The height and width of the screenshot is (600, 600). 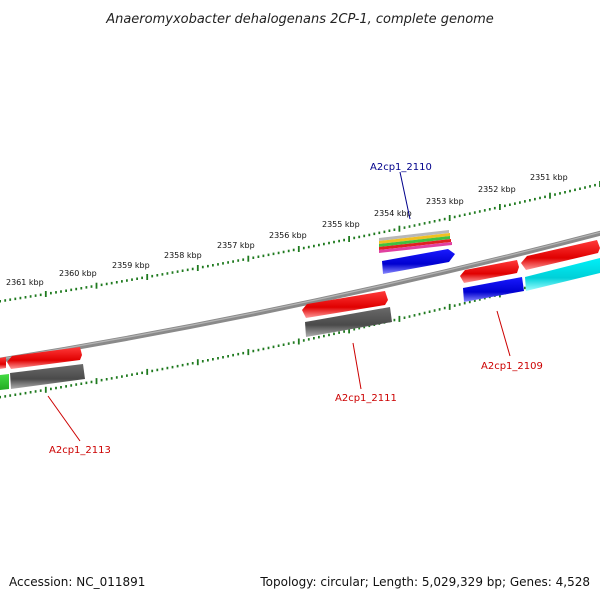 What do you see at coordinates (78, 273) in the screenshot?
I see `scale-label: 2360 kbp` at bounding box center [78, 273].